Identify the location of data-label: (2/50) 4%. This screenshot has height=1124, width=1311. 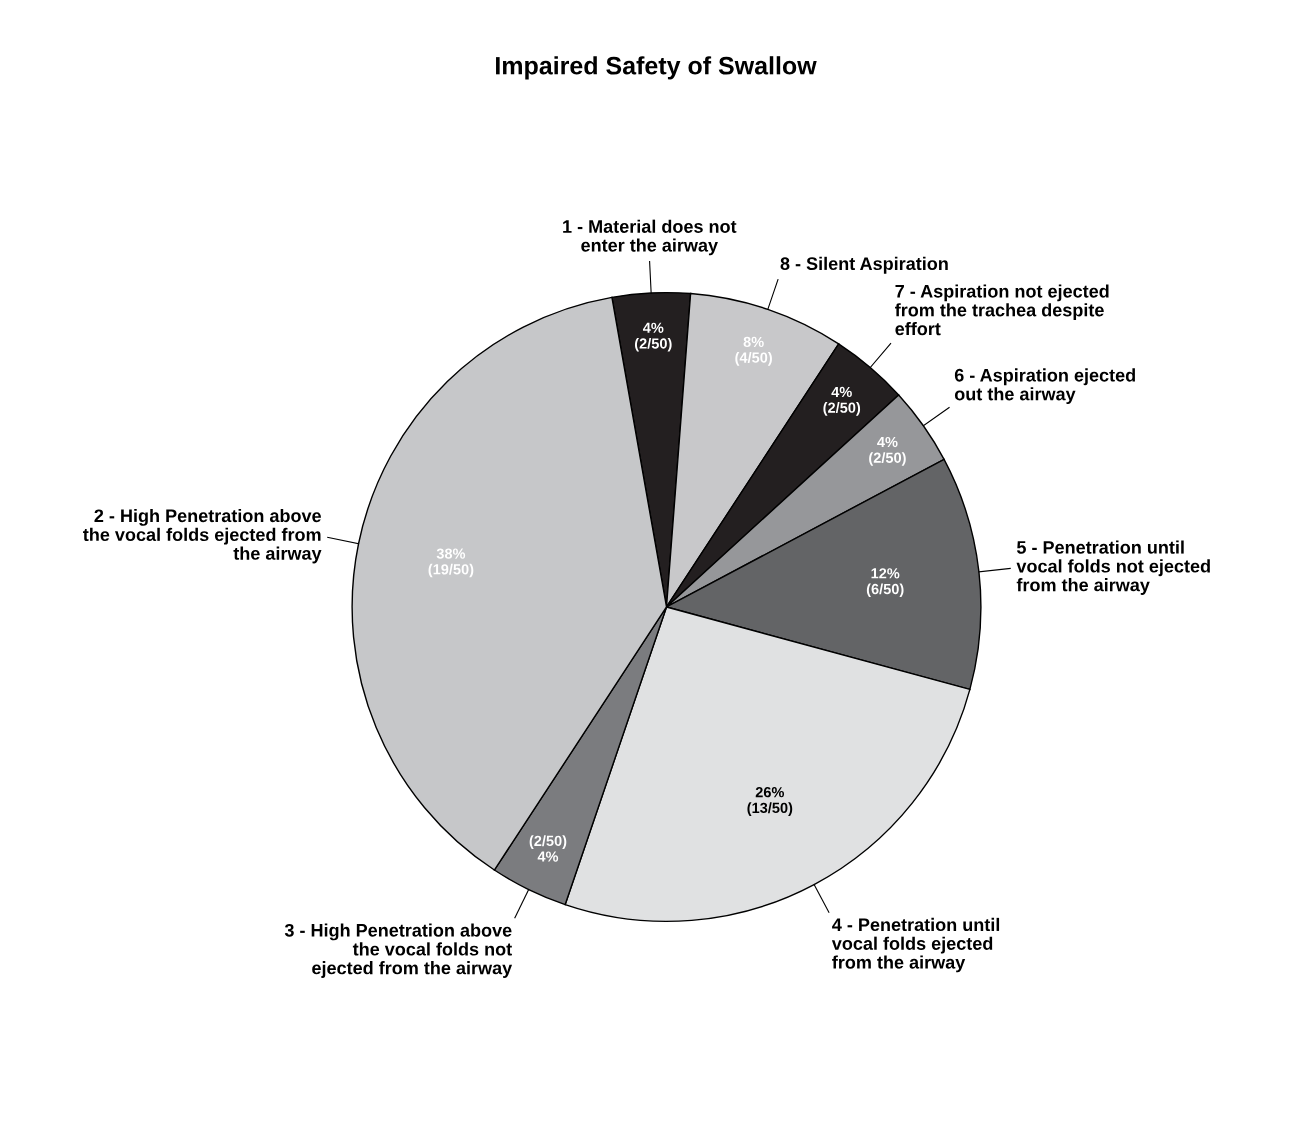
(548, 848).